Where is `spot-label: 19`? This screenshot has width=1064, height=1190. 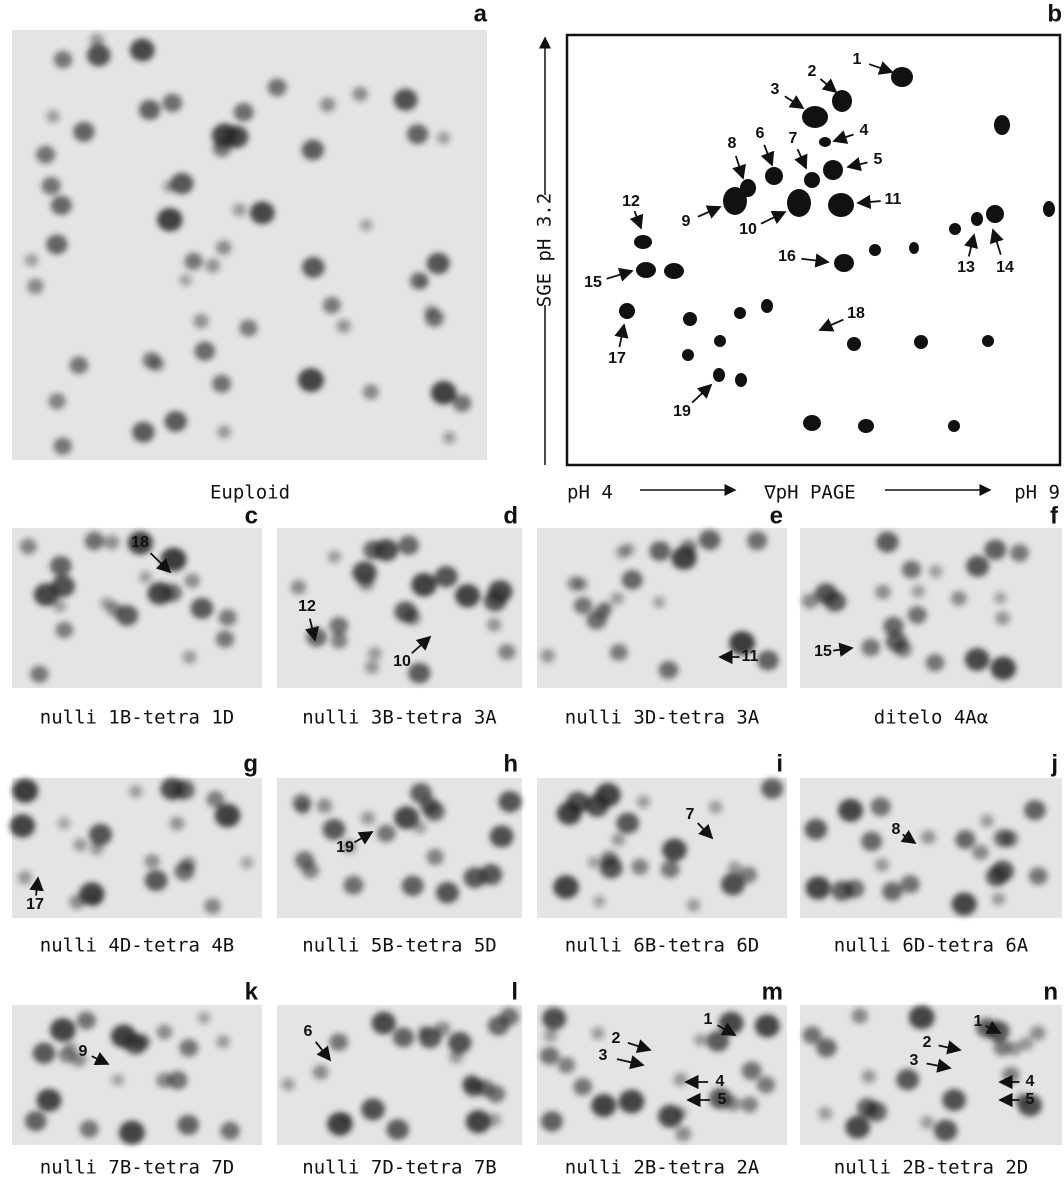
spot-label: 19 is located at coordinates (345, 847).